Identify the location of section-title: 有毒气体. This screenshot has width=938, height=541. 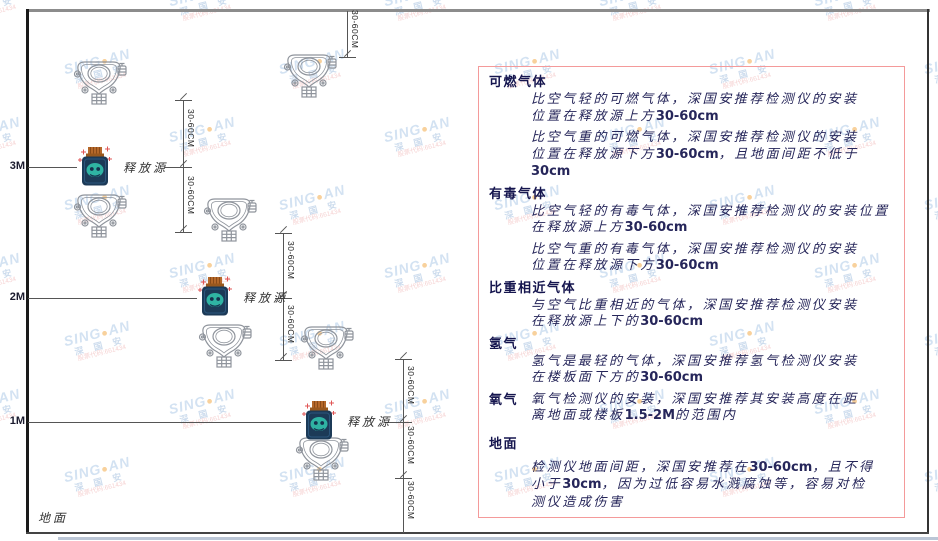
(518, 193).